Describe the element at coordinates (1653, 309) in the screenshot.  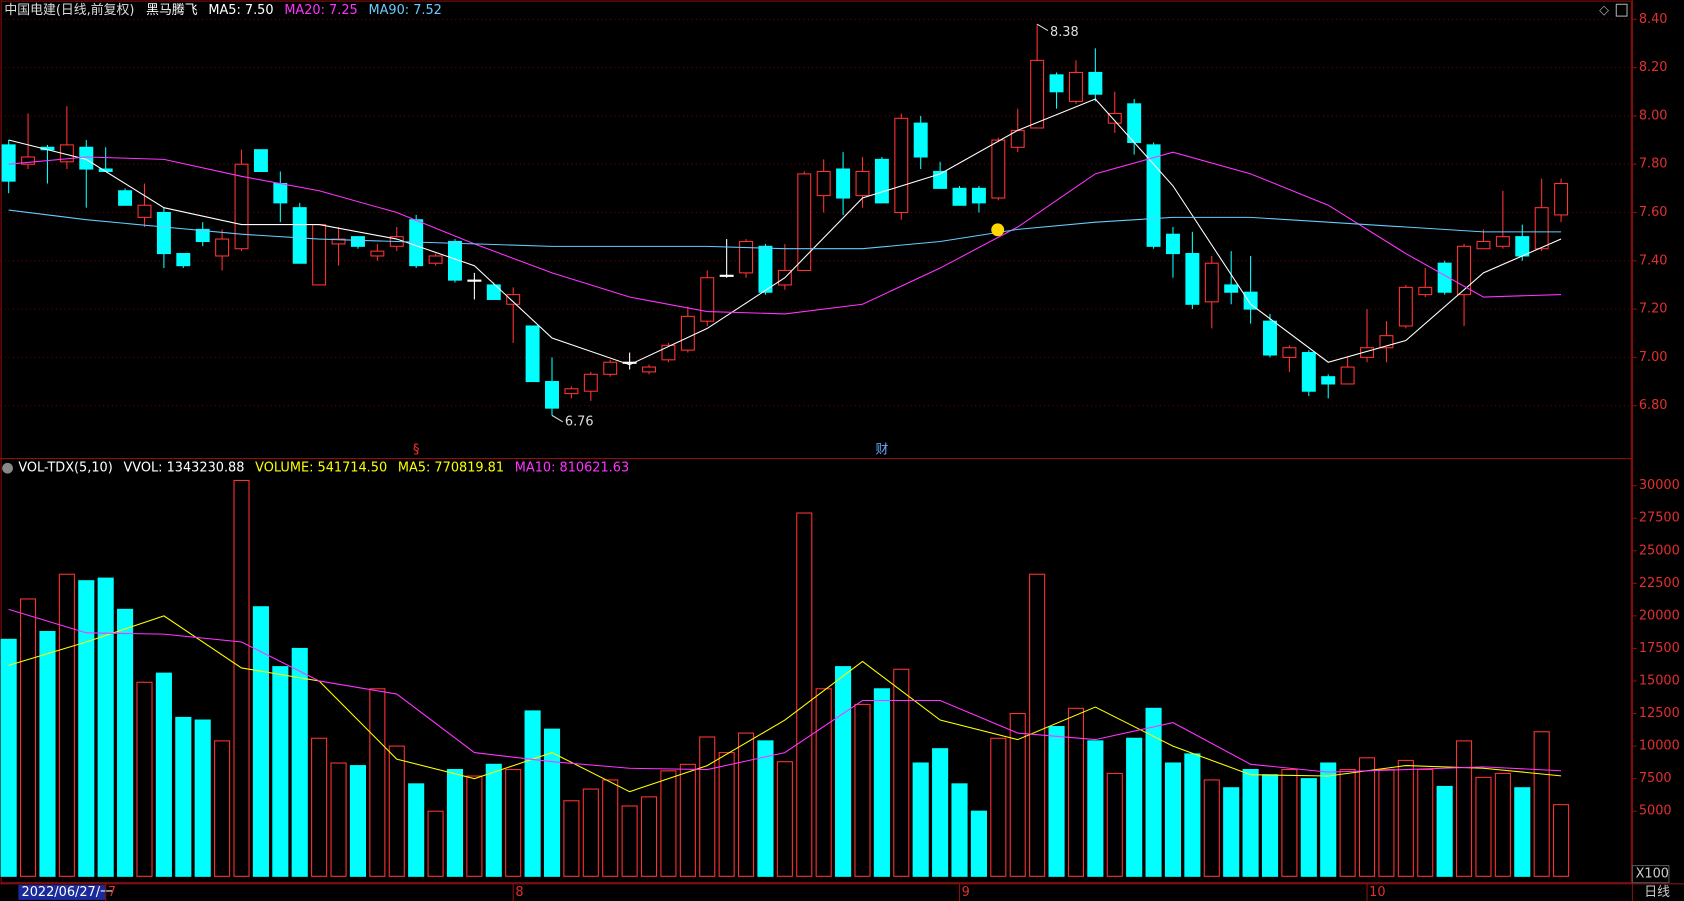
I see `y-tick-label: 7.20` at that location.